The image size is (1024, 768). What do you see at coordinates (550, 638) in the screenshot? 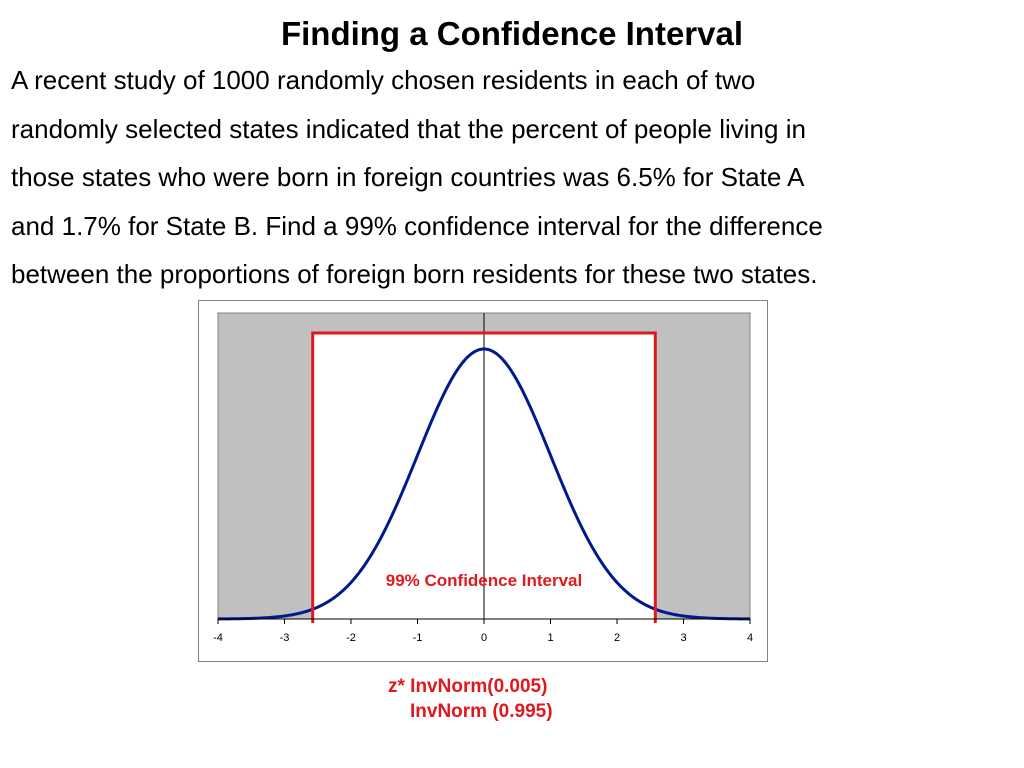
I see `x-tick-label: 1` at bounding box center [550, 638].